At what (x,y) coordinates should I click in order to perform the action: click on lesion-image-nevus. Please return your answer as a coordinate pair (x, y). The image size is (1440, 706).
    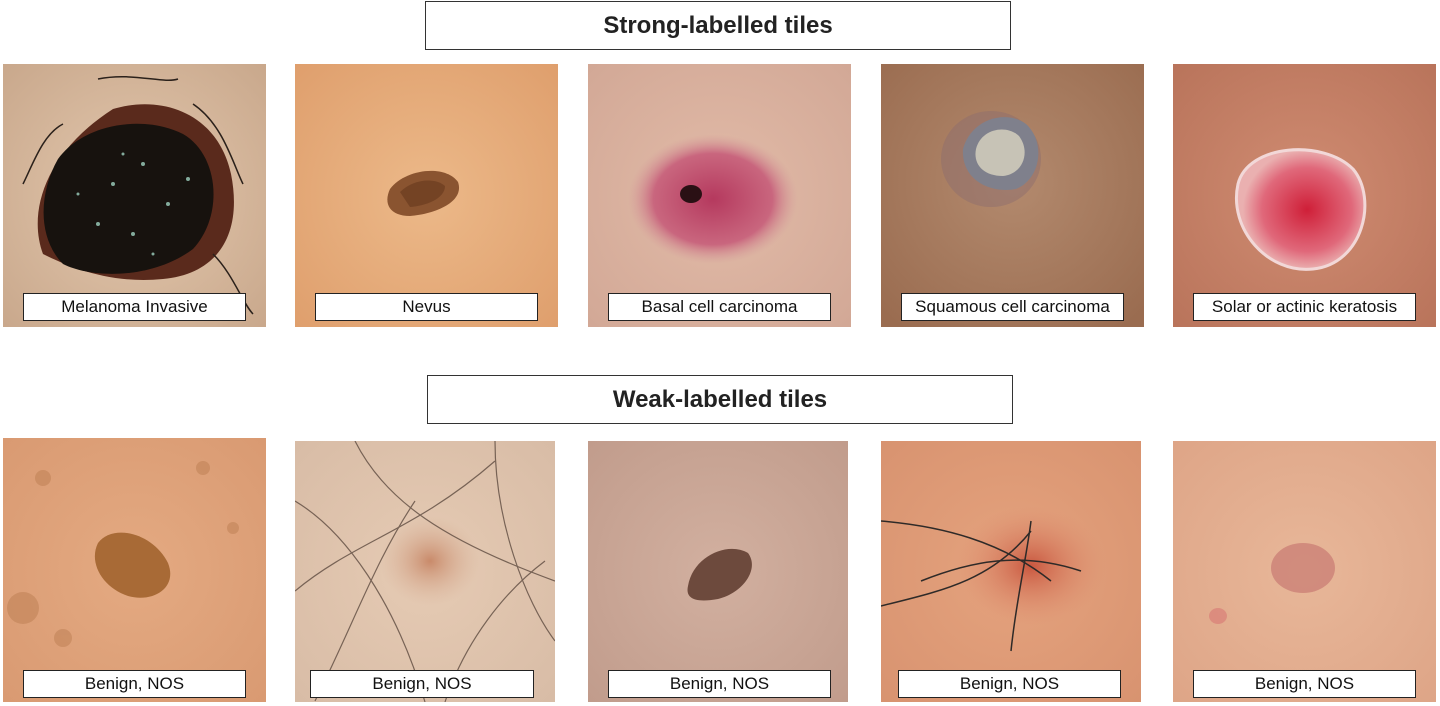
    Looking at the image, I should click on (426, 195).